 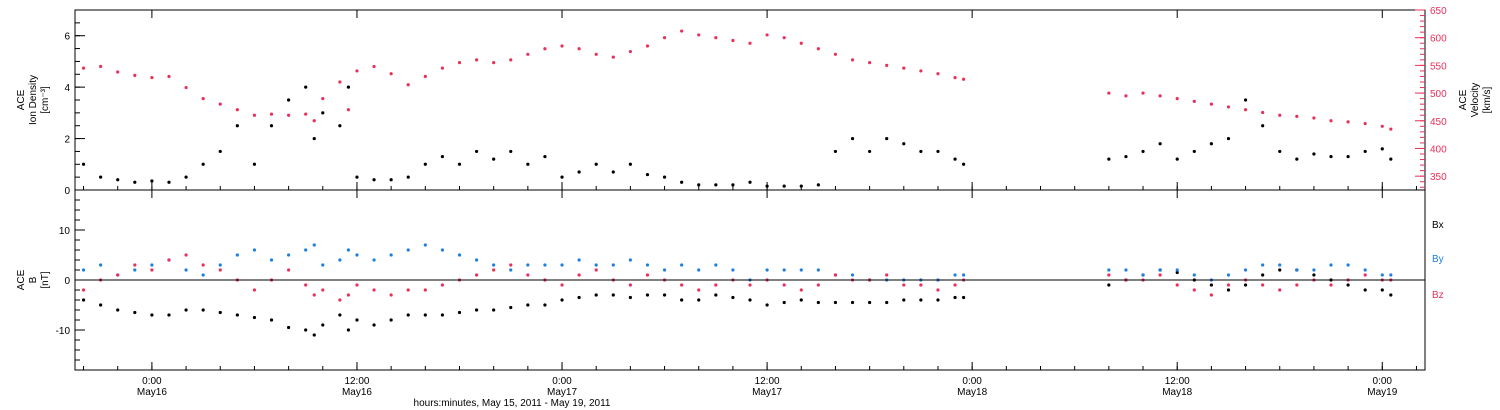 What do you see at coordinates (1487, 99) in the screenshot?
I see `velocity-ylabel-3: [km/s]` at bounding box center [1487, 99].